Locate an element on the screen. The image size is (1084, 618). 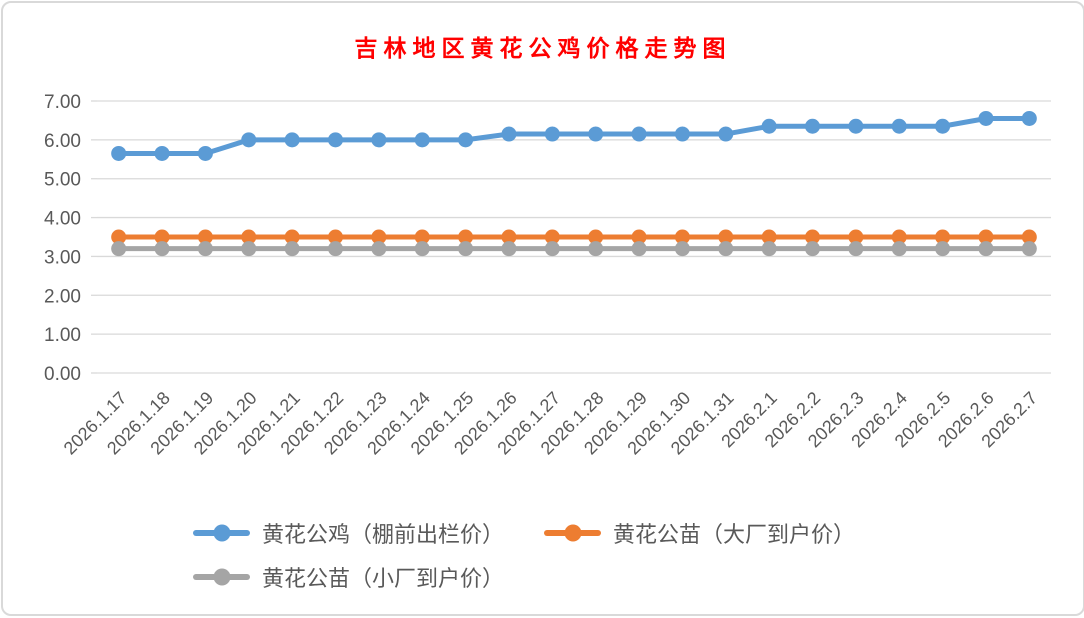
y-axis-label: 1.00 is located at coordinates (62, 335).